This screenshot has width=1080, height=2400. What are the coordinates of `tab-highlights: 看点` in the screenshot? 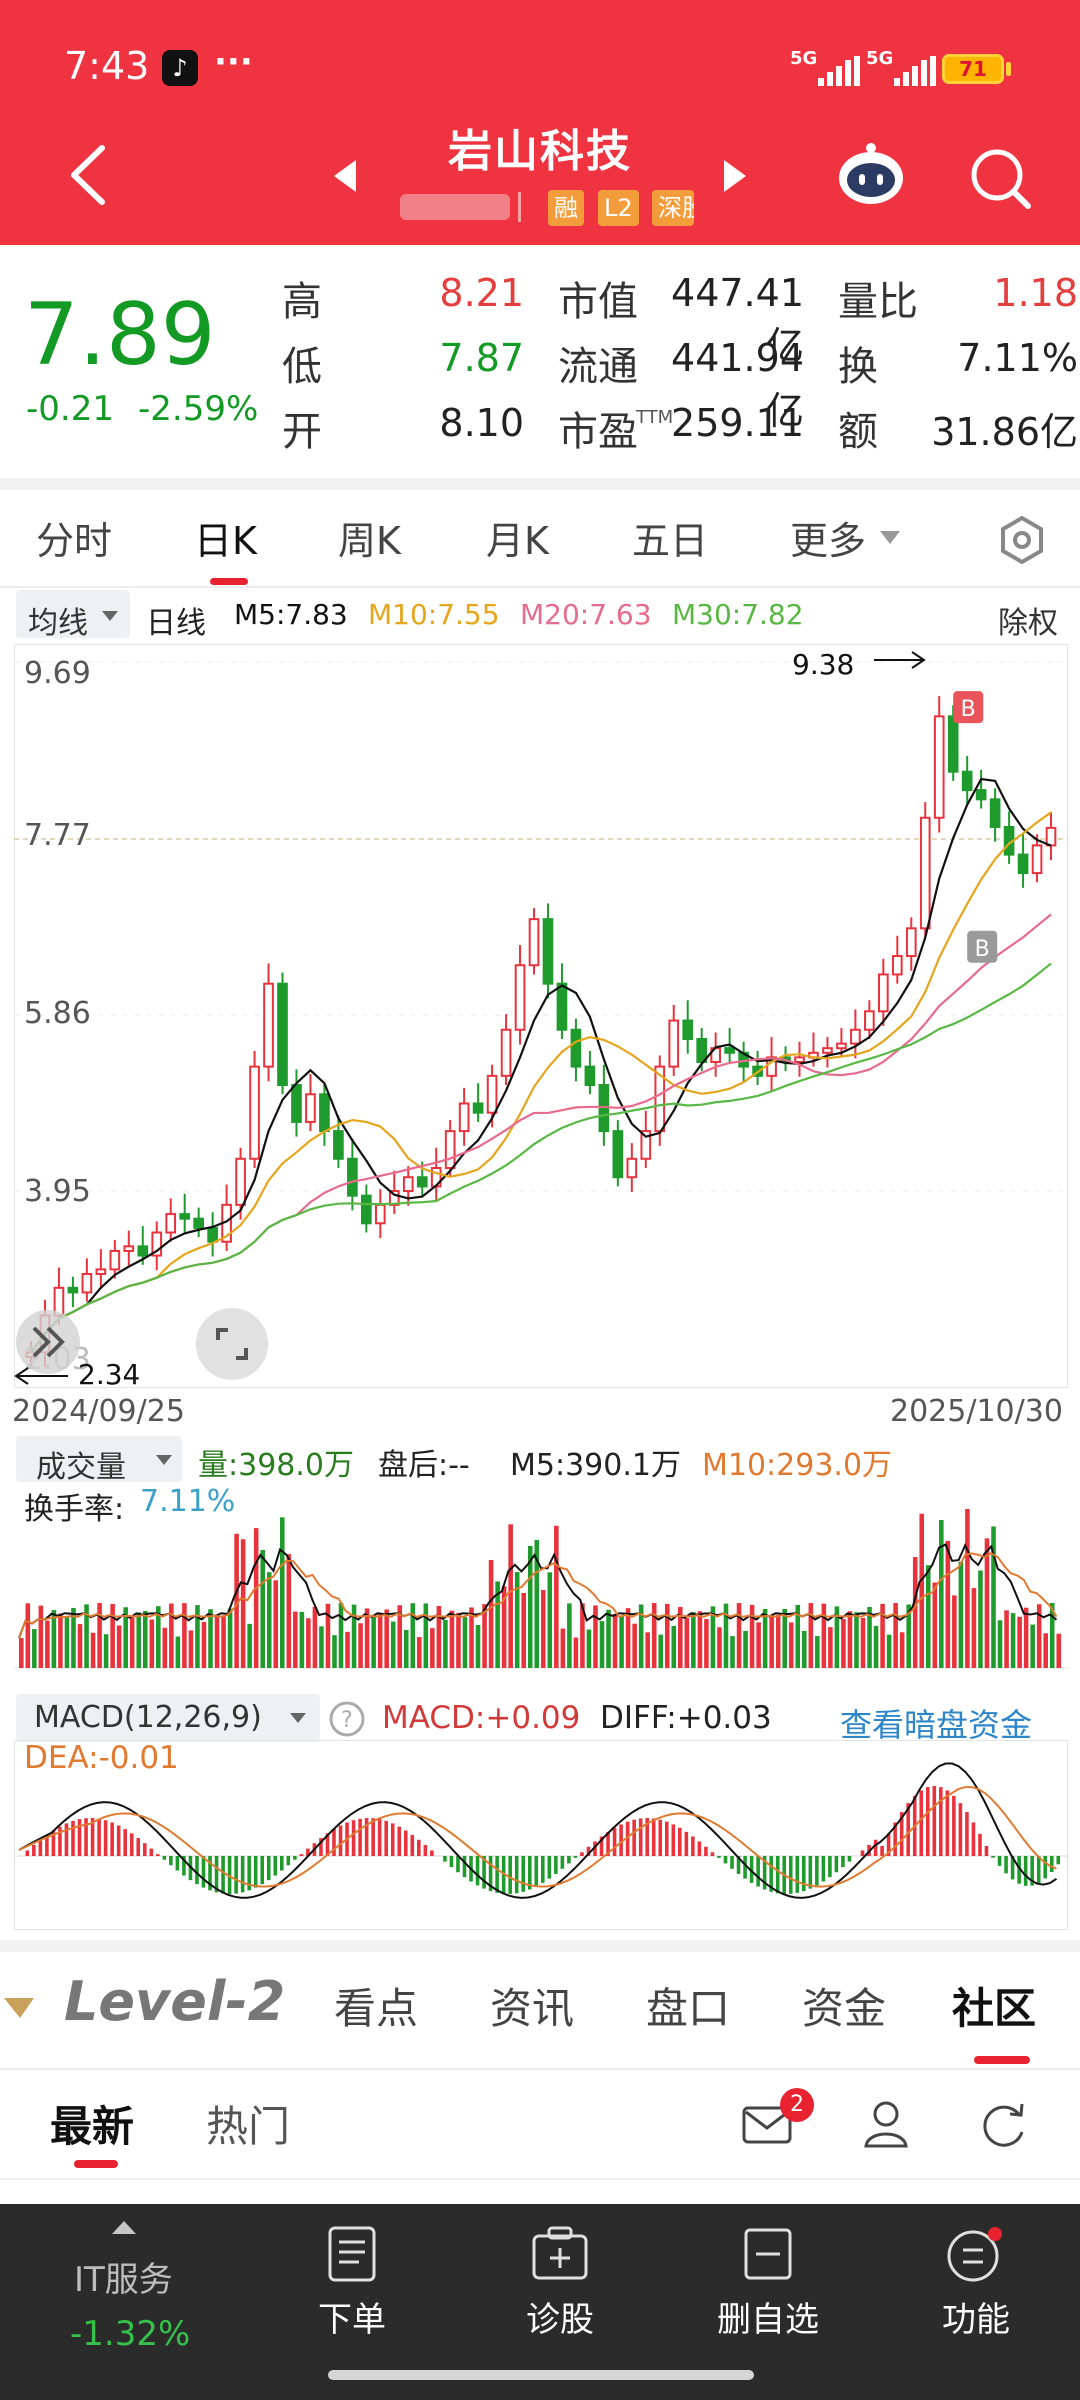 It's located at (376, 2008).